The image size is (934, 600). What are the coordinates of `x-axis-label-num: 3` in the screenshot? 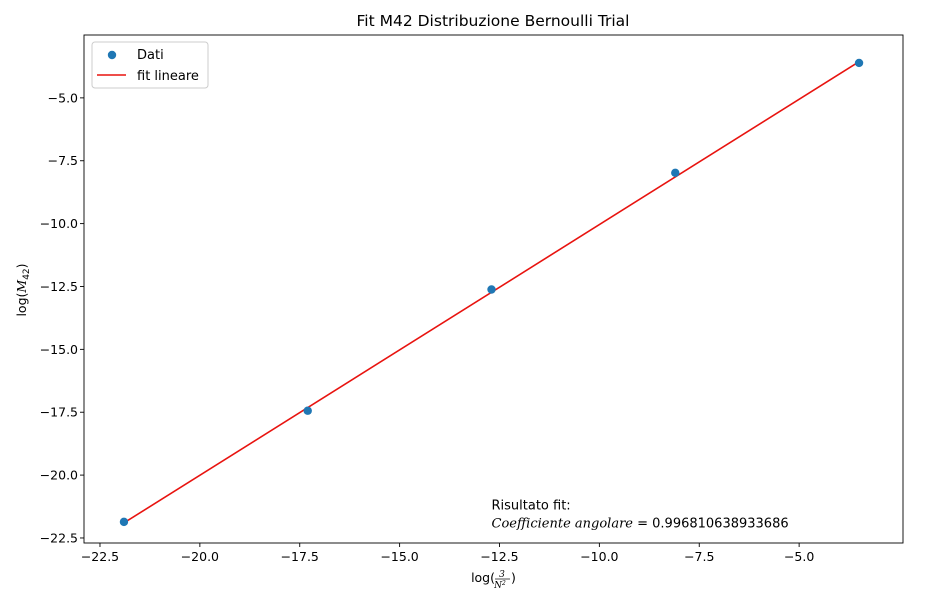 It's located at (502, 575).